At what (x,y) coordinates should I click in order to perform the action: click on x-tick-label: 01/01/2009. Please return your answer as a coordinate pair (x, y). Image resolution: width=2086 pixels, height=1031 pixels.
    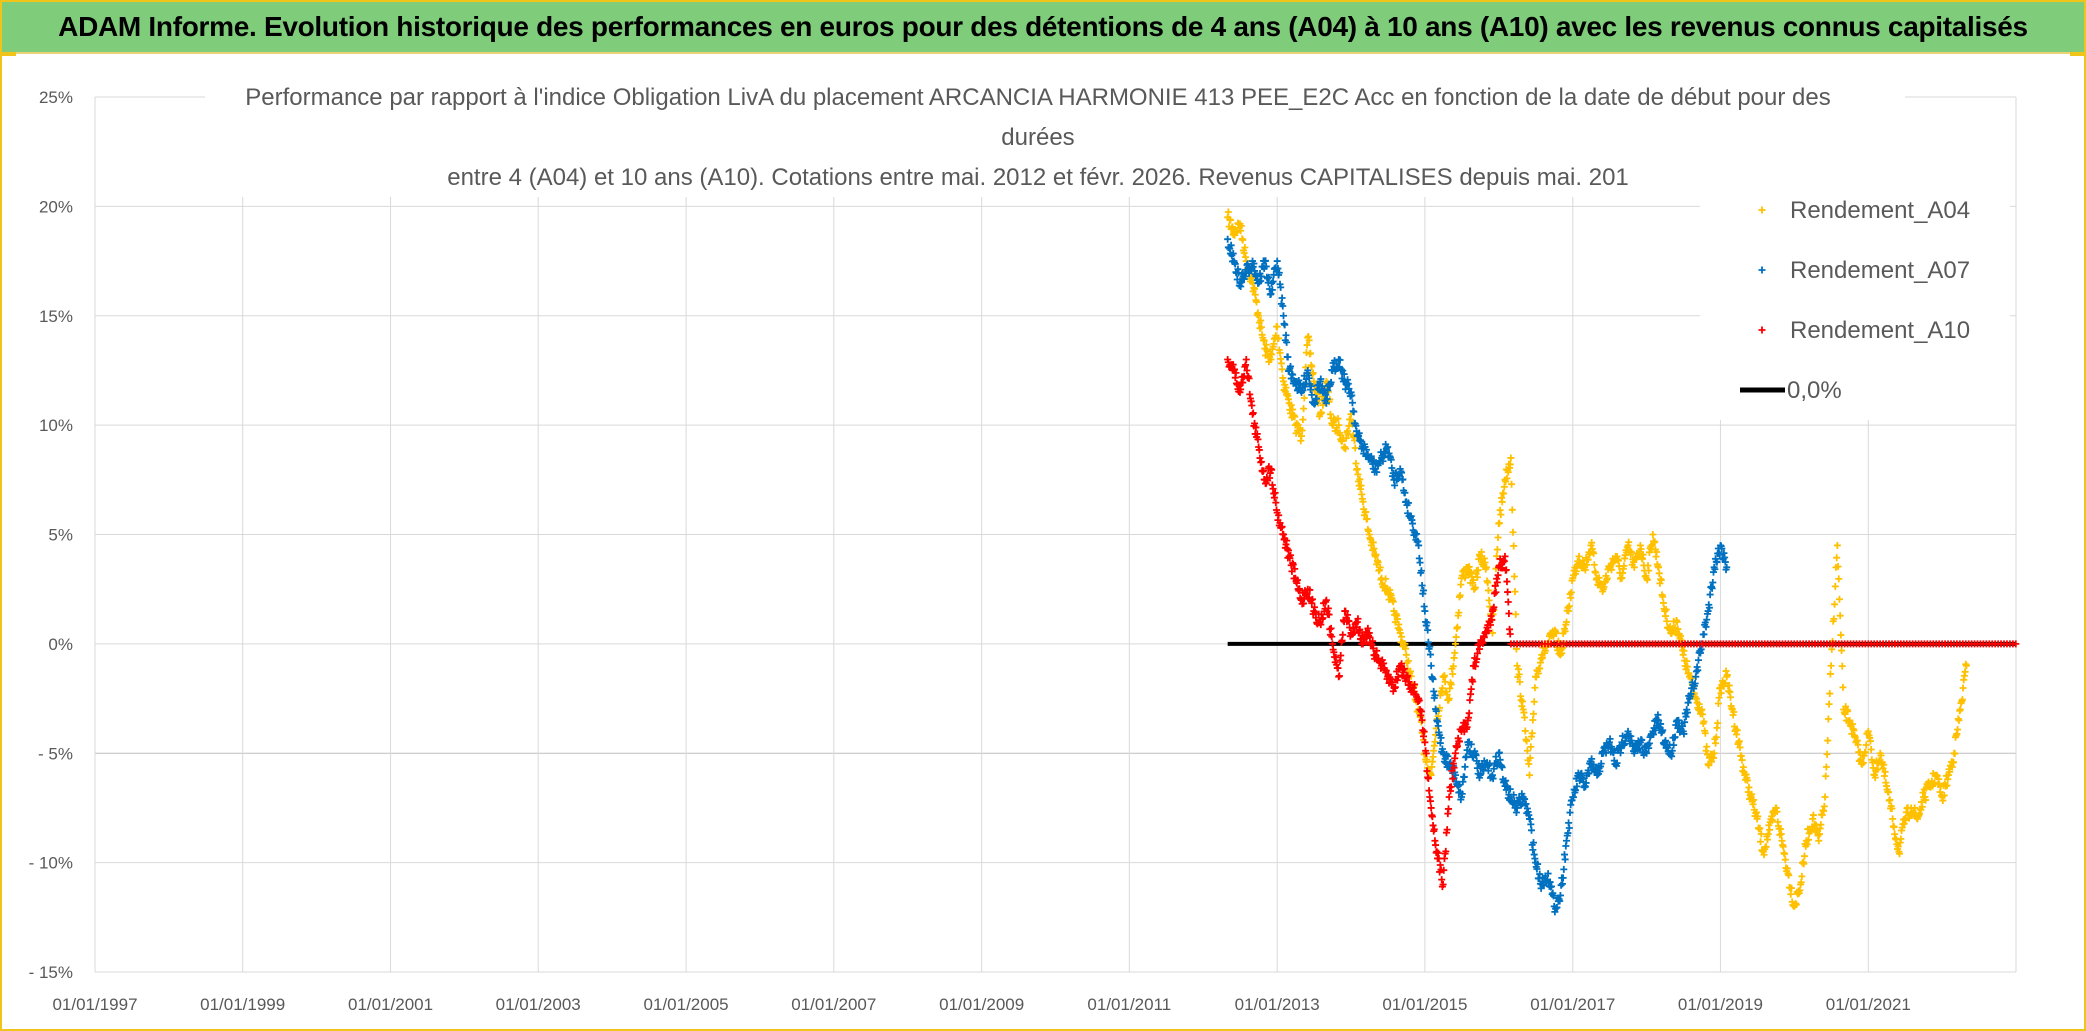
    Looking at the image, I should click on (981, 1004).